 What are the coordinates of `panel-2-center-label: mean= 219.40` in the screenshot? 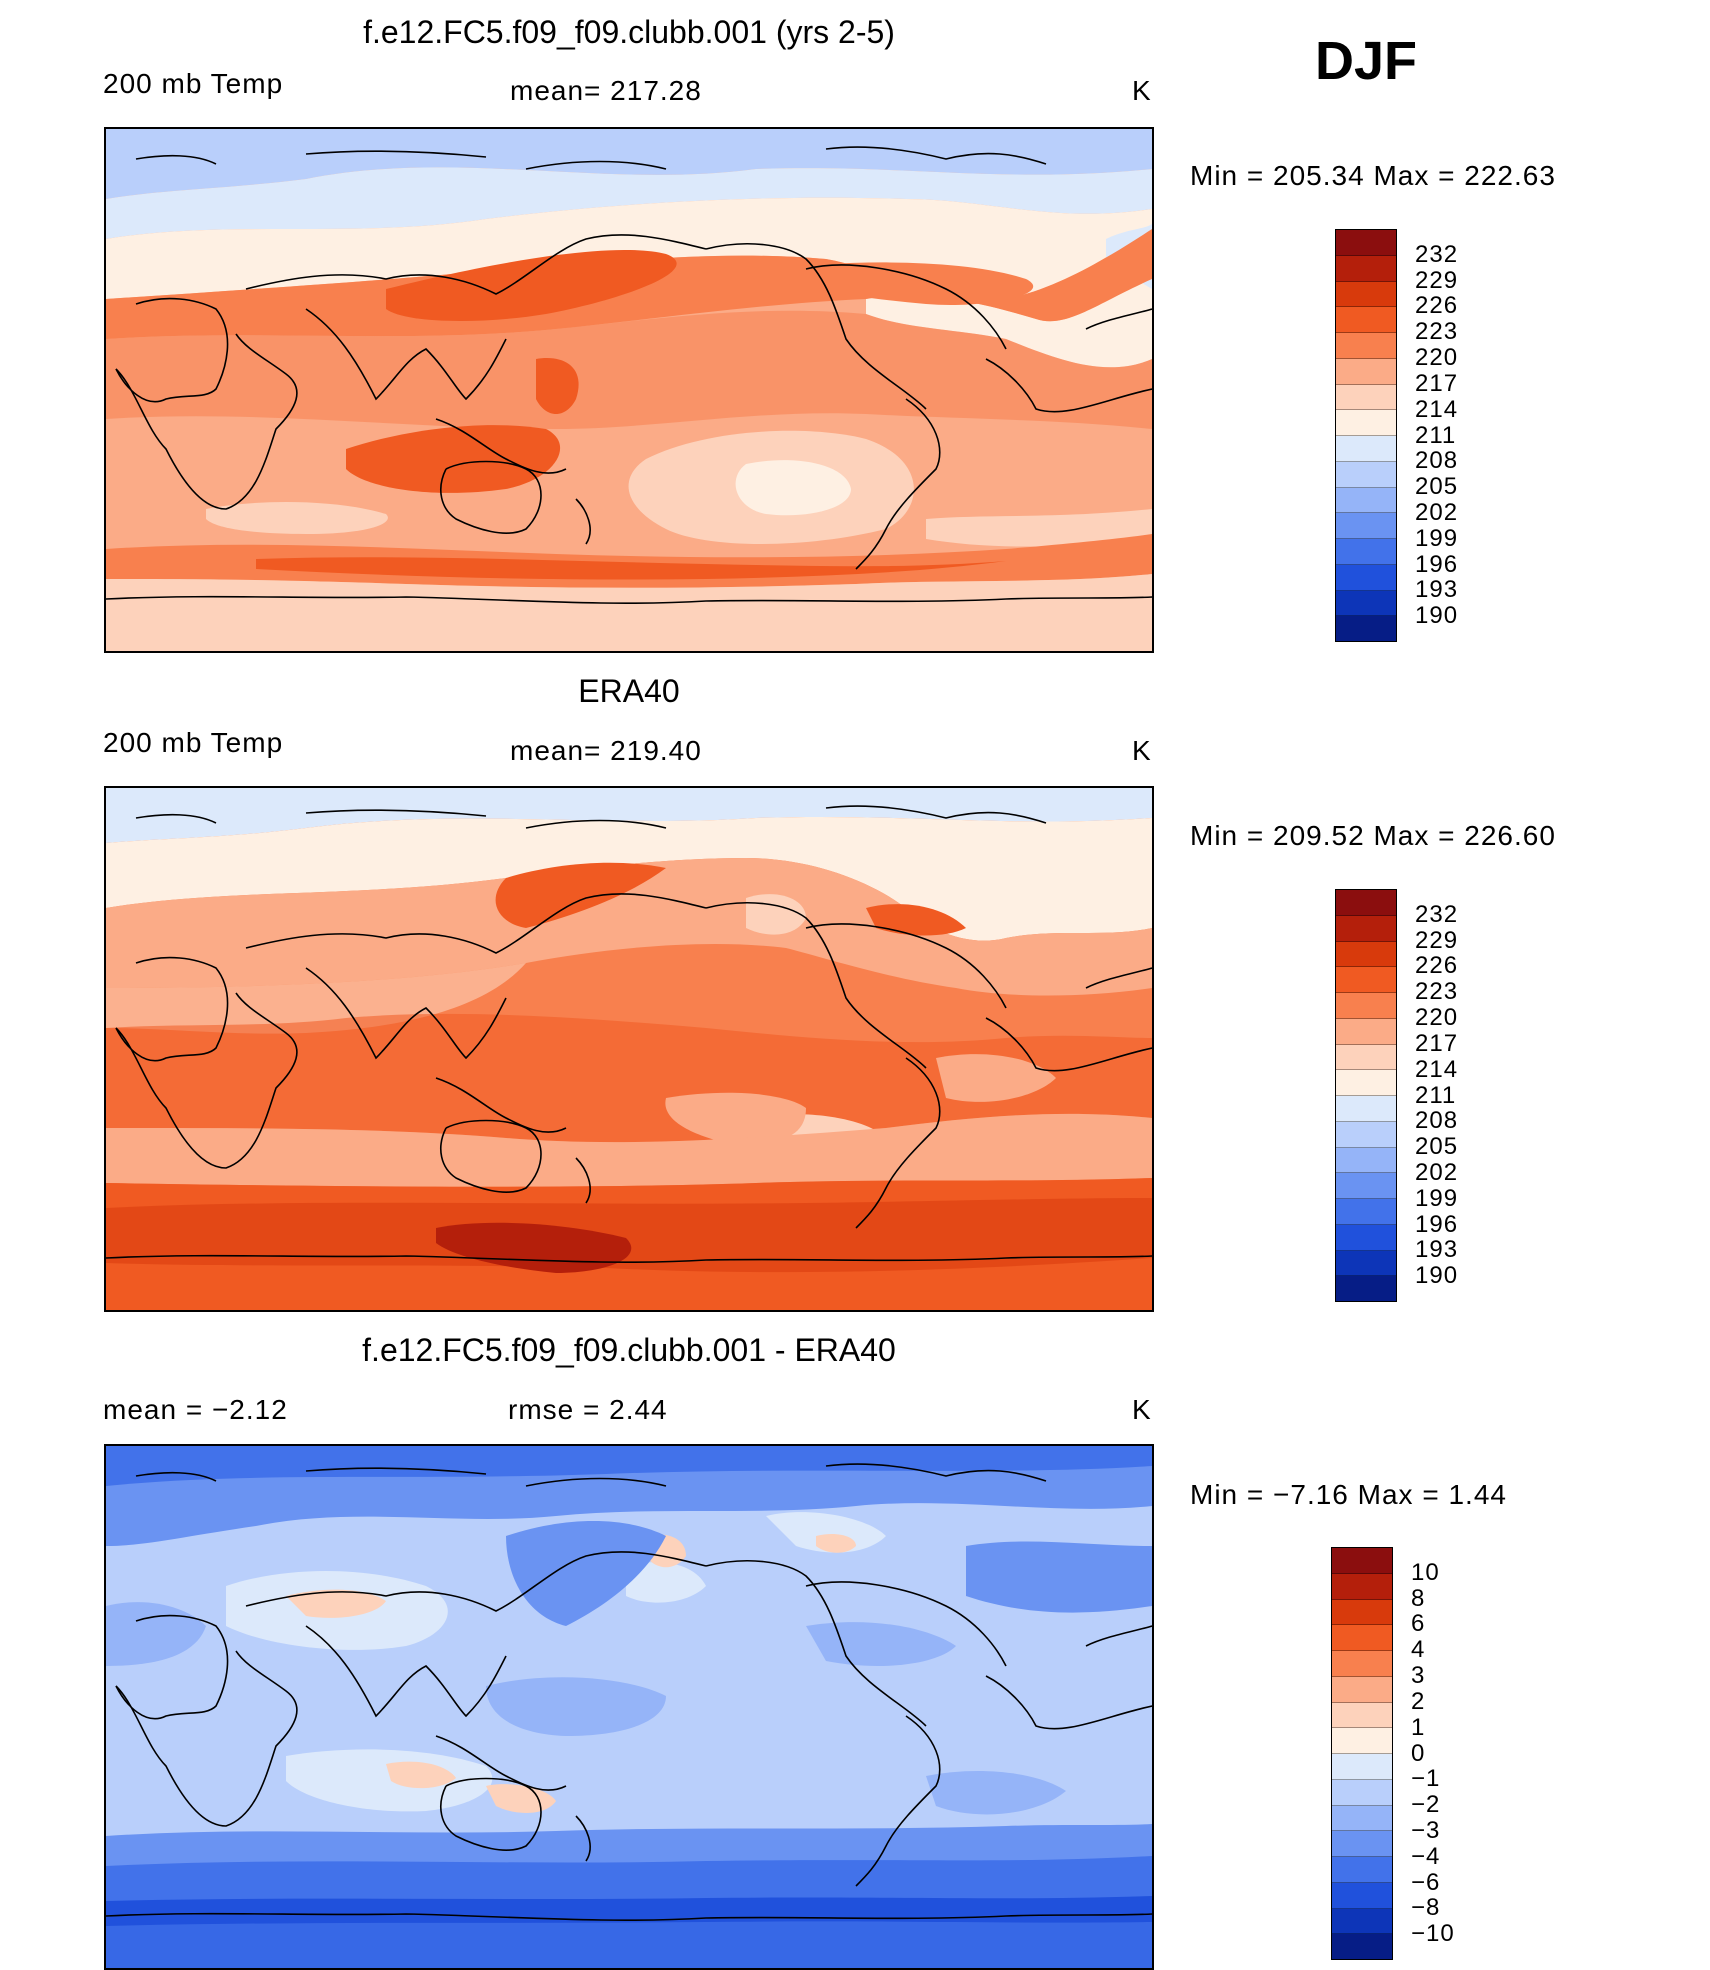 It's located at (606, 750).